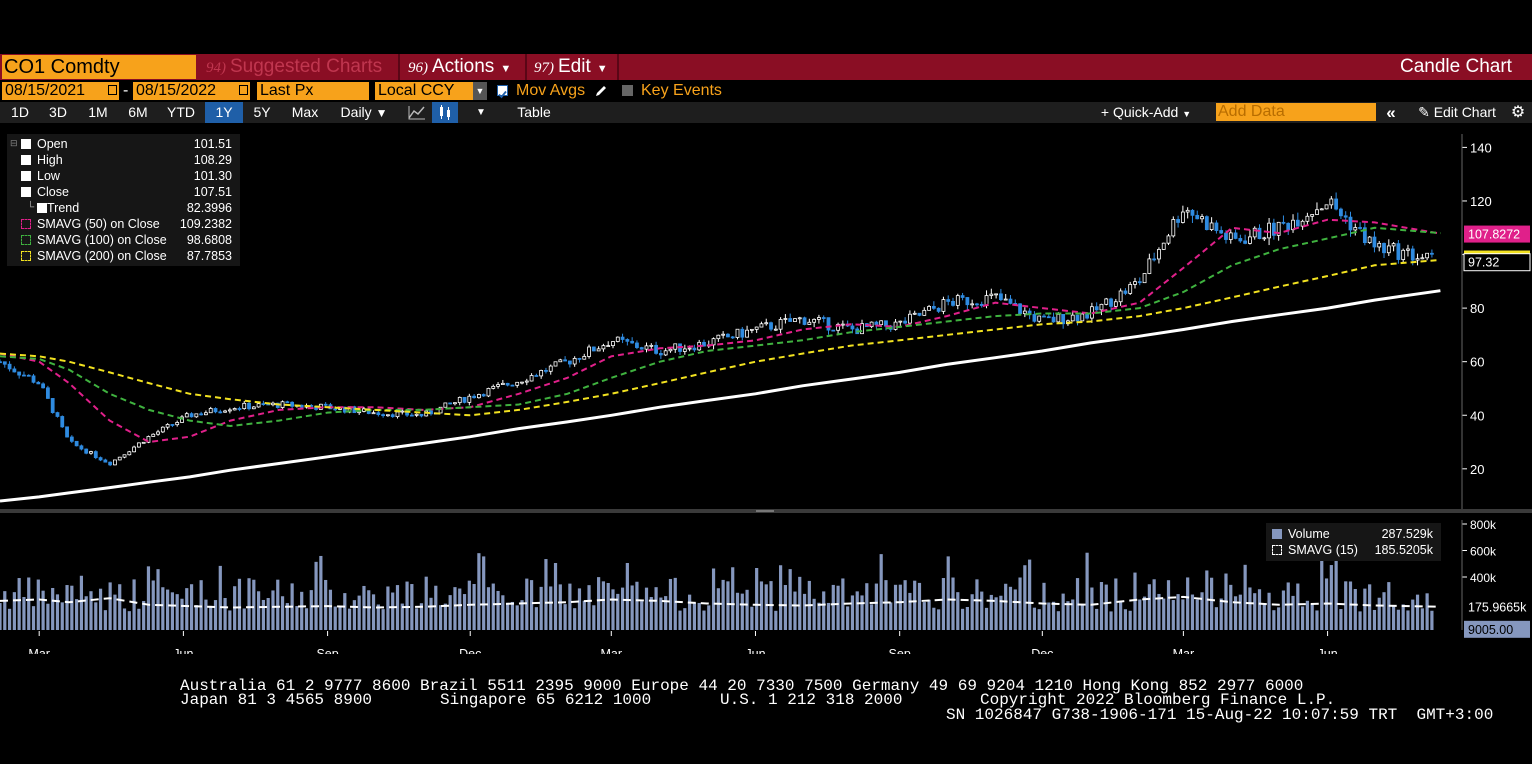 Image resolution: width=1532 pixels, height=764 pixels. I want to click on edit-chart-button: ✎ Edit Chart, so click(1457, 112).